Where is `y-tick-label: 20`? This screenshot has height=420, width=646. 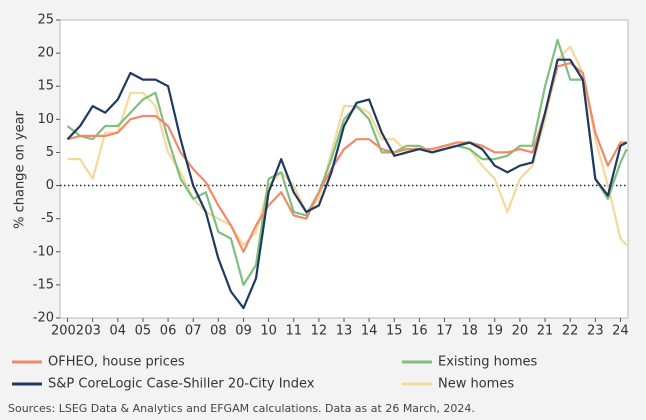 y-tick-label: 20 is located at coordinates (45, 53).